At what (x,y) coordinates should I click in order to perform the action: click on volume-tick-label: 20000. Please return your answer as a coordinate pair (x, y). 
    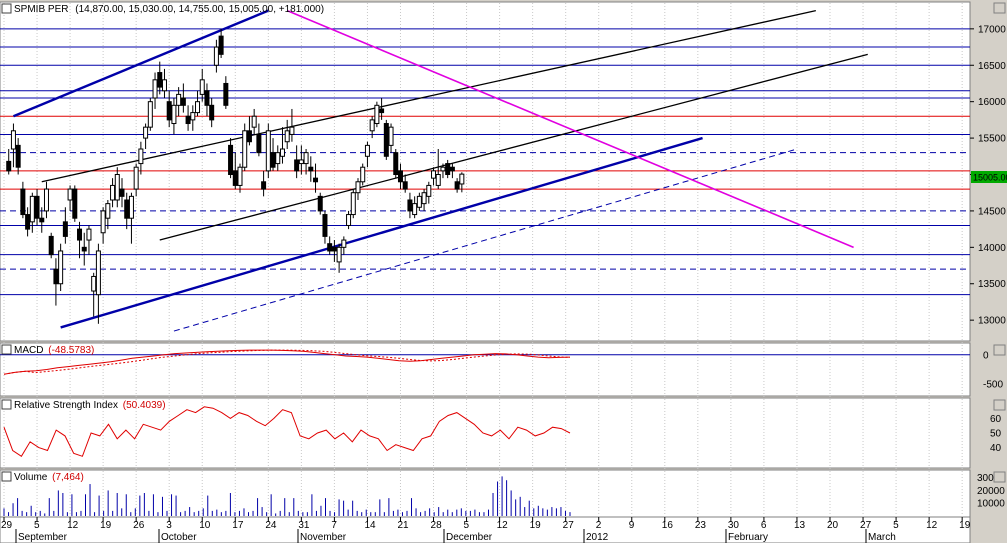
    Looking at the image, I should click on (991, 491).